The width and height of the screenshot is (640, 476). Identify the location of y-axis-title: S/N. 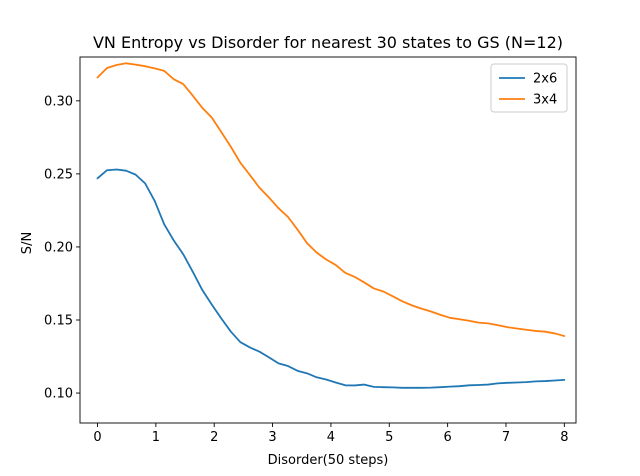
(27, 243).